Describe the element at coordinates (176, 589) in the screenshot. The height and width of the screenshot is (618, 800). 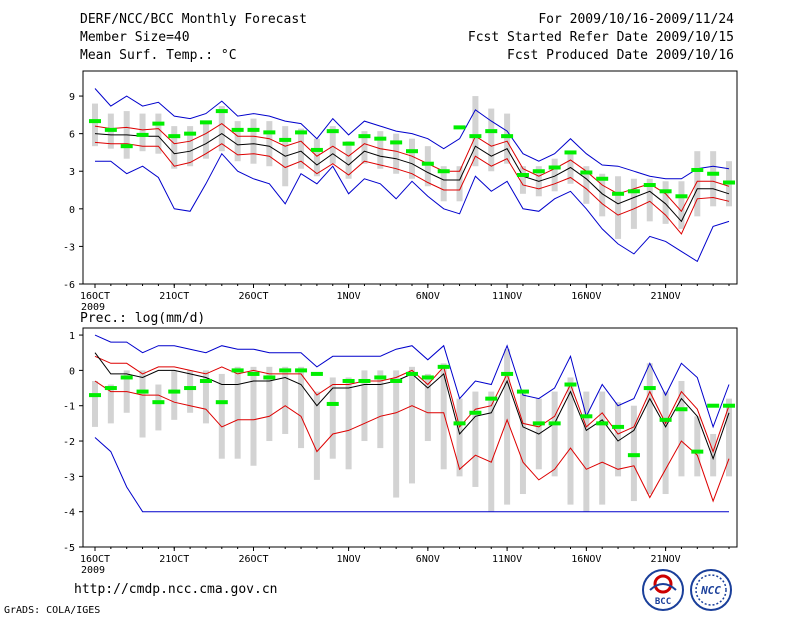
I see `source-url: http://cmdp.ncc.cma.gov.cn` at that location.